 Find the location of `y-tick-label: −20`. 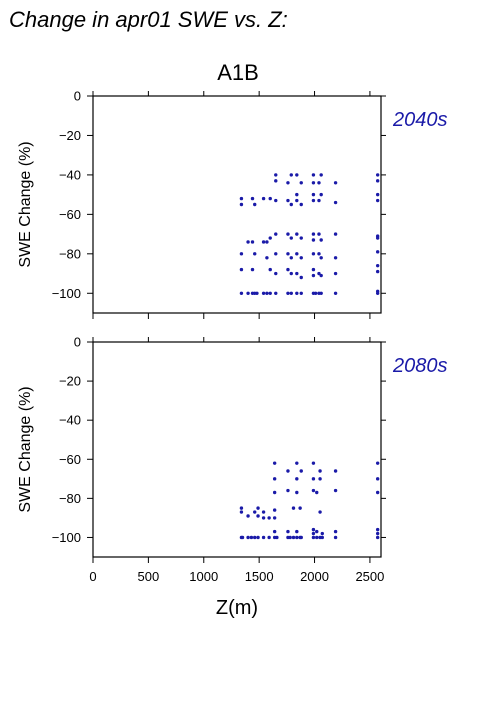

y-tick-label: −20 is located at coordinates (70, 381).